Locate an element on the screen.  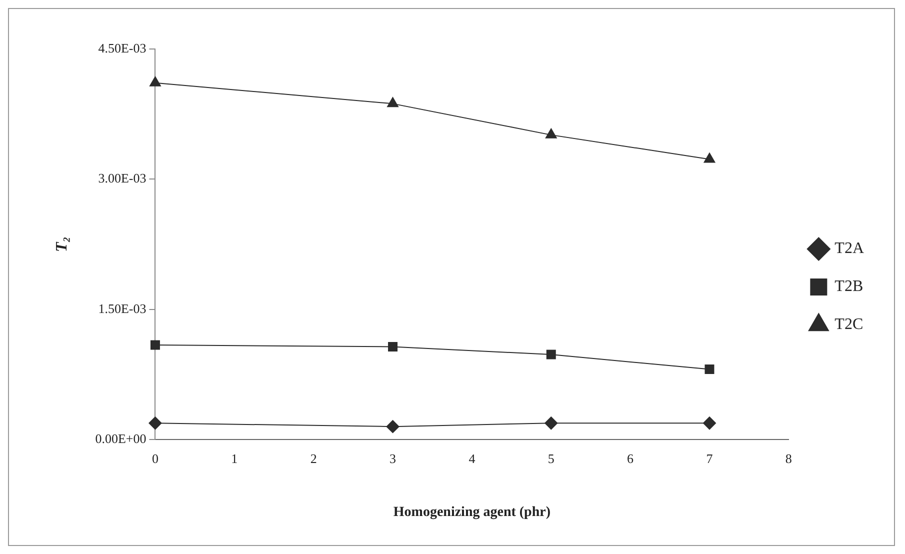
x-tick-label: 0 is located at coordinates (155, 458).